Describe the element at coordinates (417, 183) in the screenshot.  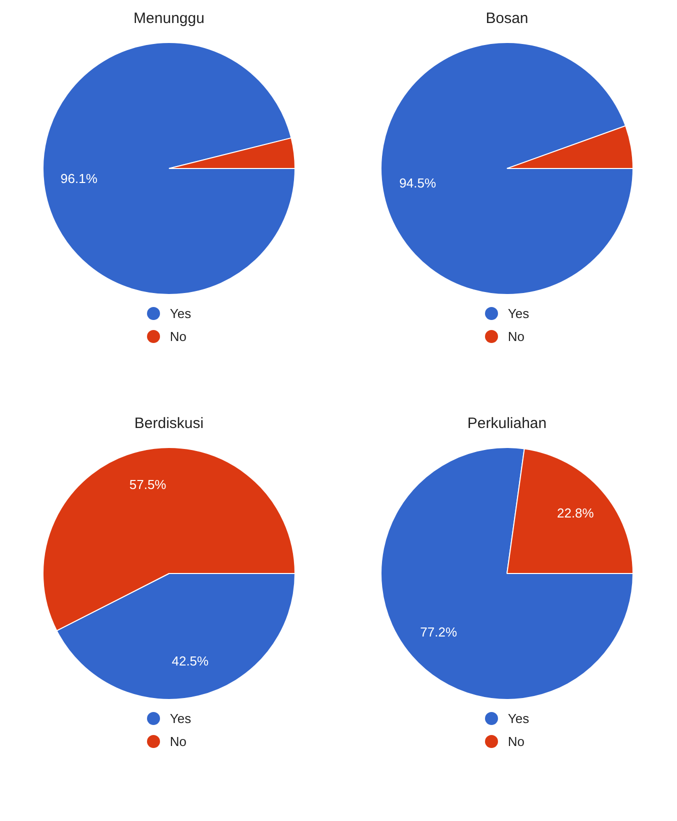
I see `data-label: 94.5%` at that location.